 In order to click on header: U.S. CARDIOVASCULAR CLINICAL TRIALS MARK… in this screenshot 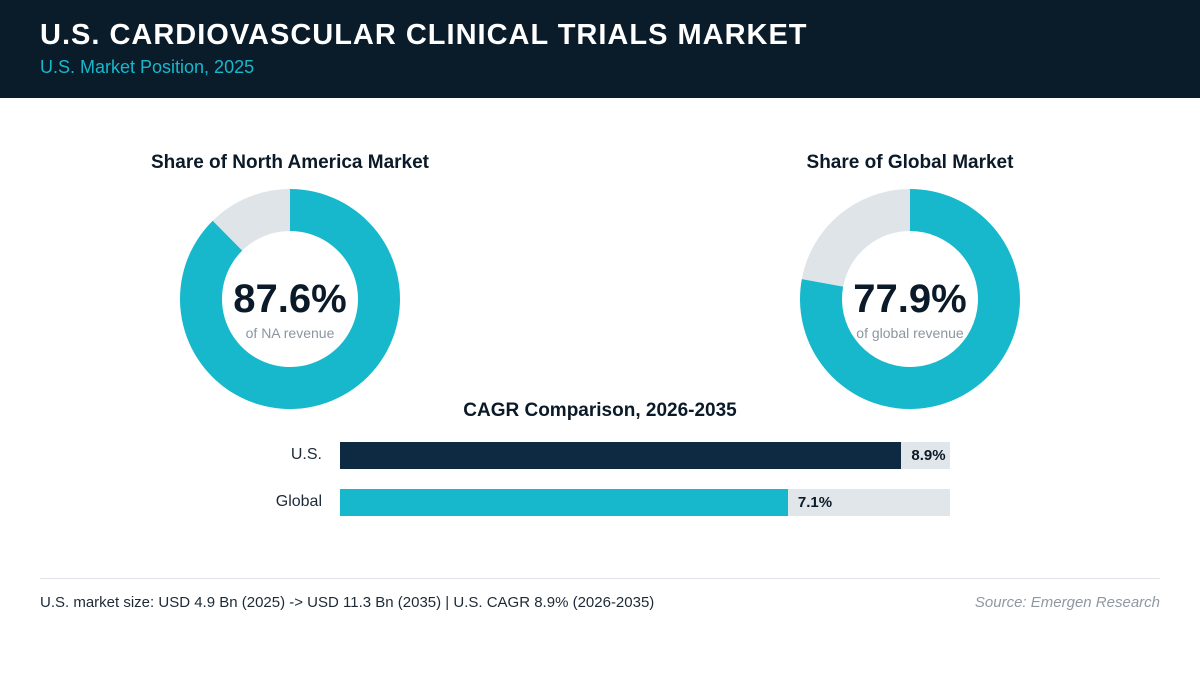, I will do `click(600, 49)`.